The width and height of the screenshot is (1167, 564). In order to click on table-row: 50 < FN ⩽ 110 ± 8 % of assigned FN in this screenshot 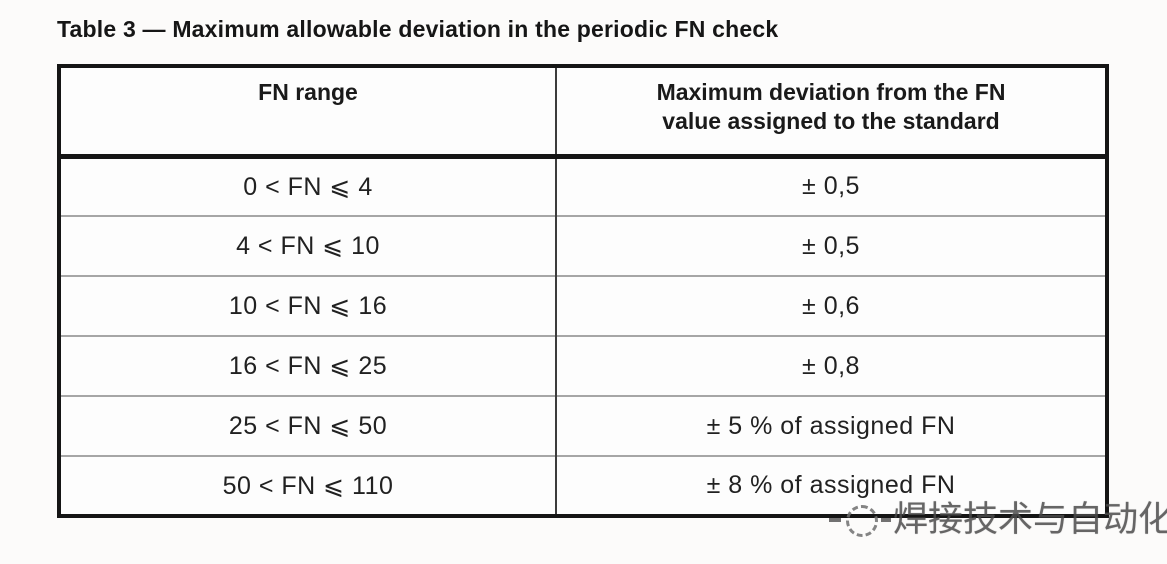, I will do `click(583, 485)`.